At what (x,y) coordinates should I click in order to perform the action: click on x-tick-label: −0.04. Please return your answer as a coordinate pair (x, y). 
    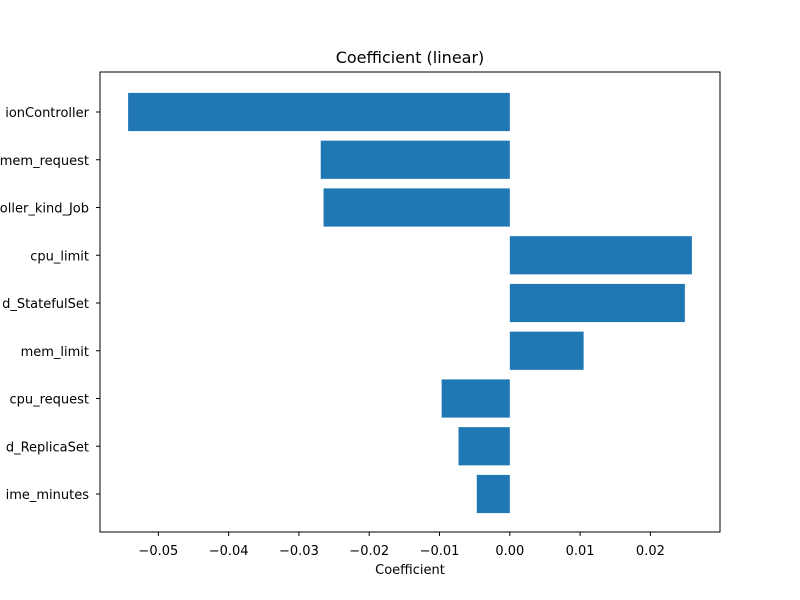
    Looking at the image, I should click on (229, 551).